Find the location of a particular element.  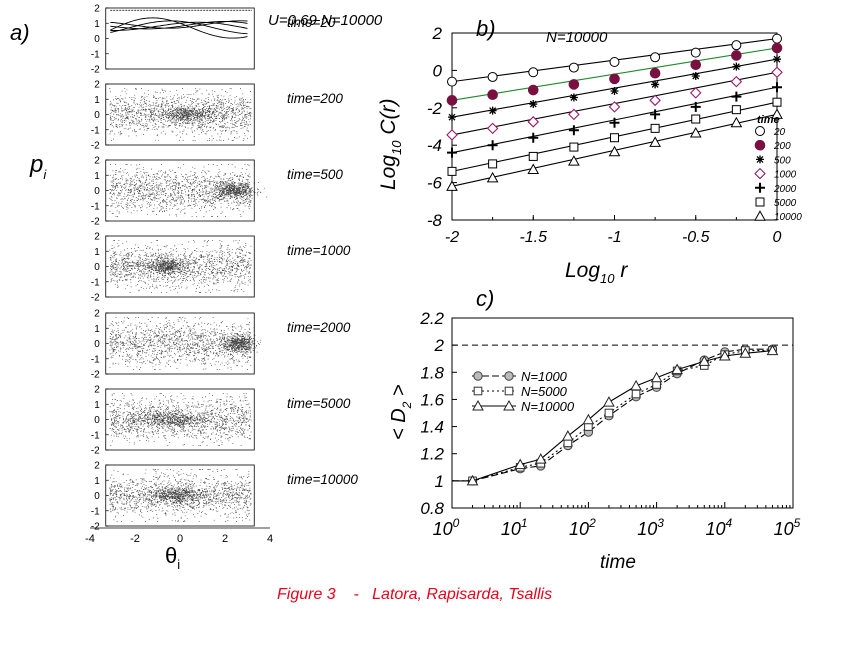

panel-b-xlabel: Log10 r is located at coordinates (596, 272).